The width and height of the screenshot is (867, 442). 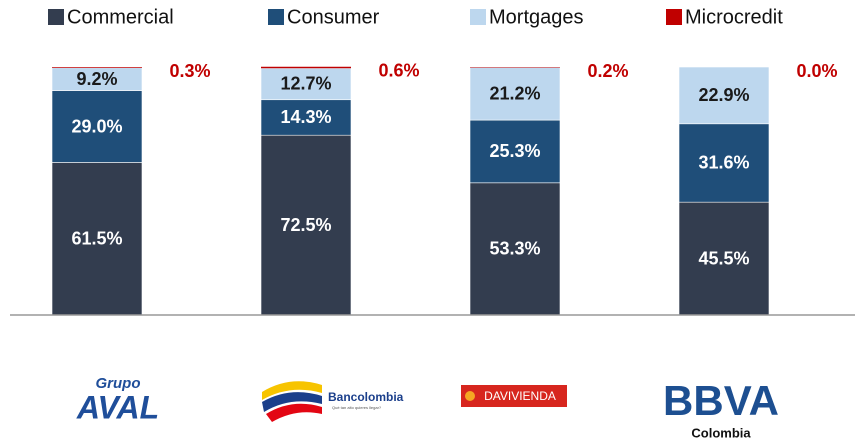 I want to click on data-label: 14.3%, so click(x=305, y=117).